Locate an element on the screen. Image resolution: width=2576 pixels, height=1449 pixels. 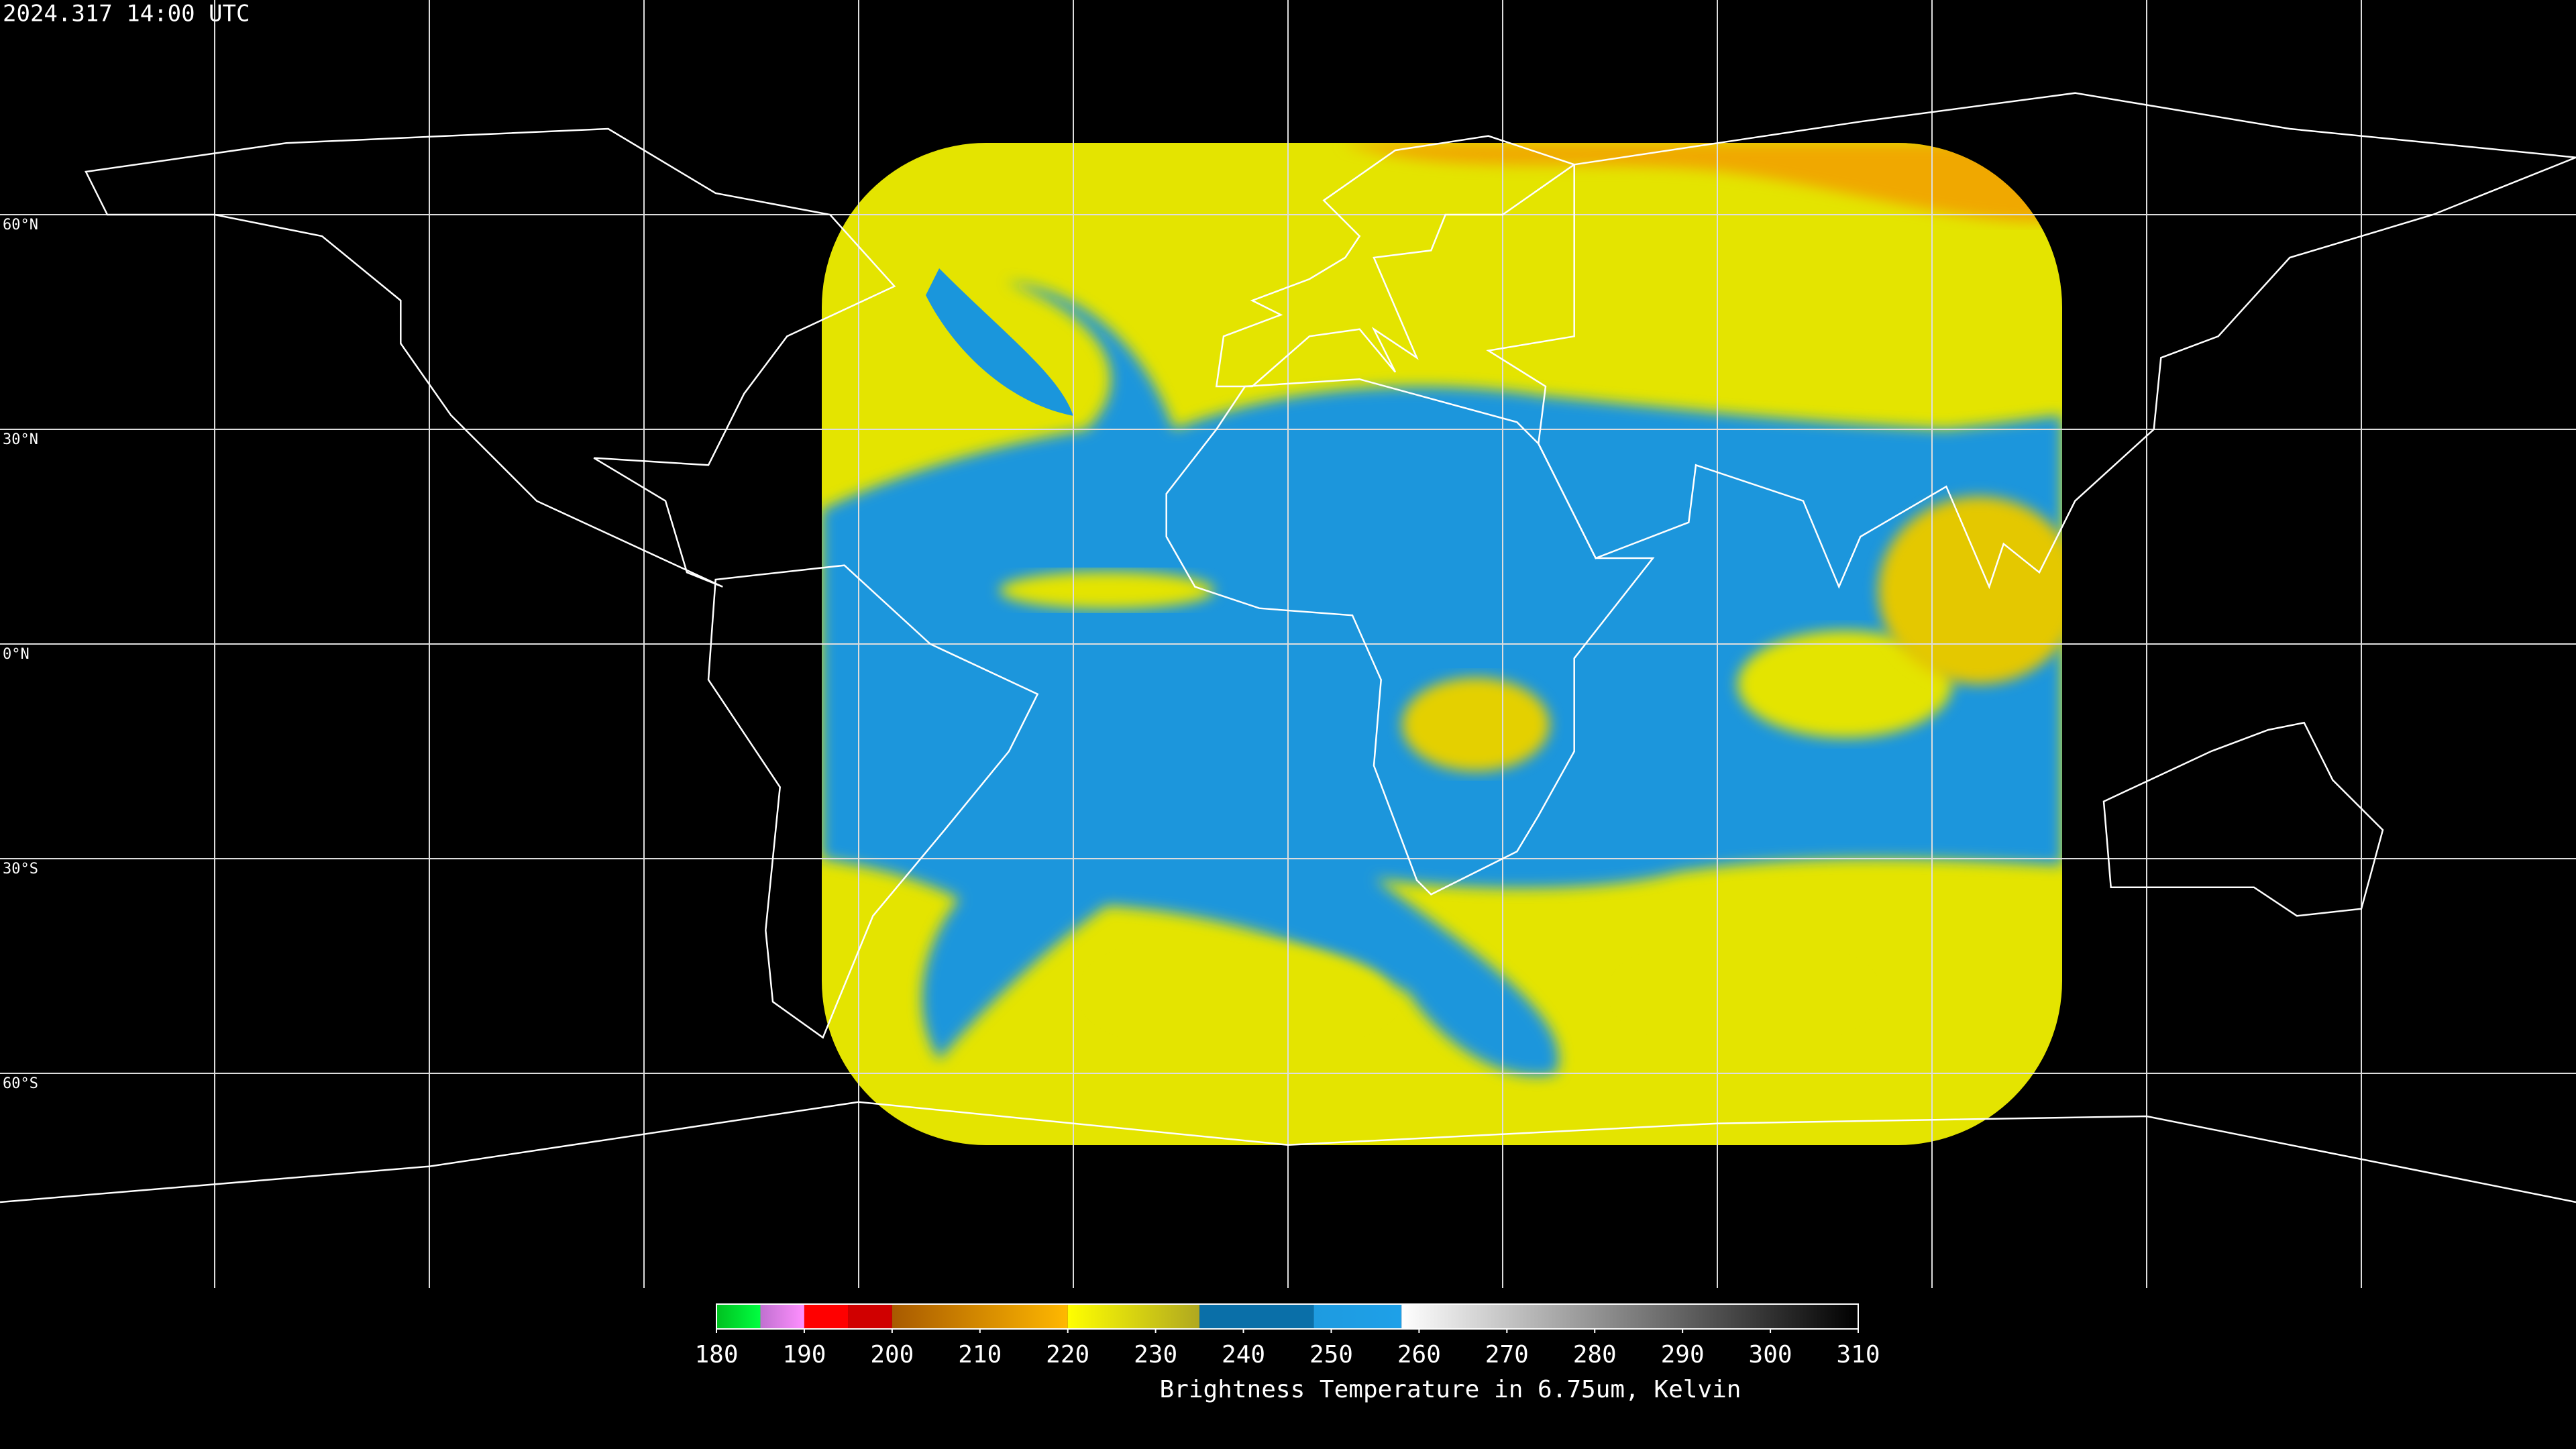
colorbar-tick-label: 250 is located at coordinates (1331, 1354).